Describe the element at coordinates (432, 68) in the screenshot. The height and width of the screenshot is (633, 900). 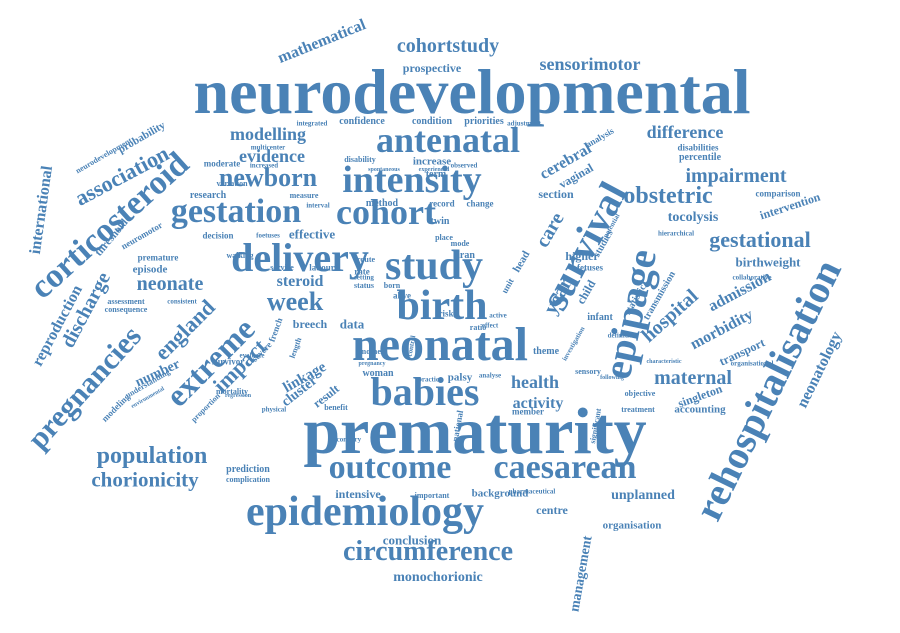
I see `word: prospective` at that location.